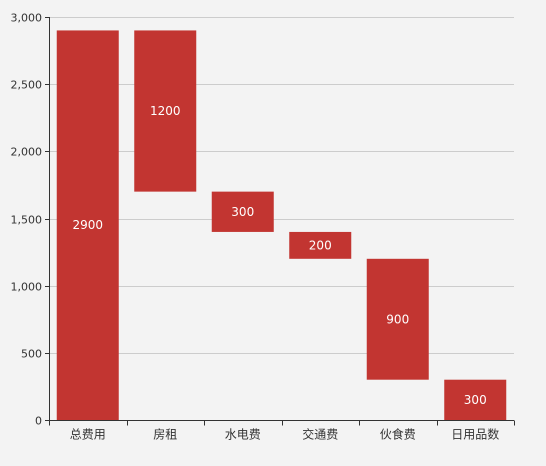 Image resolution: width=546 pixels, height=466 pixels. What do you see at coordinates (27, 18) in the screenshot?
I see `y-tick-label: 3,000` at bounding box center [27, 18].